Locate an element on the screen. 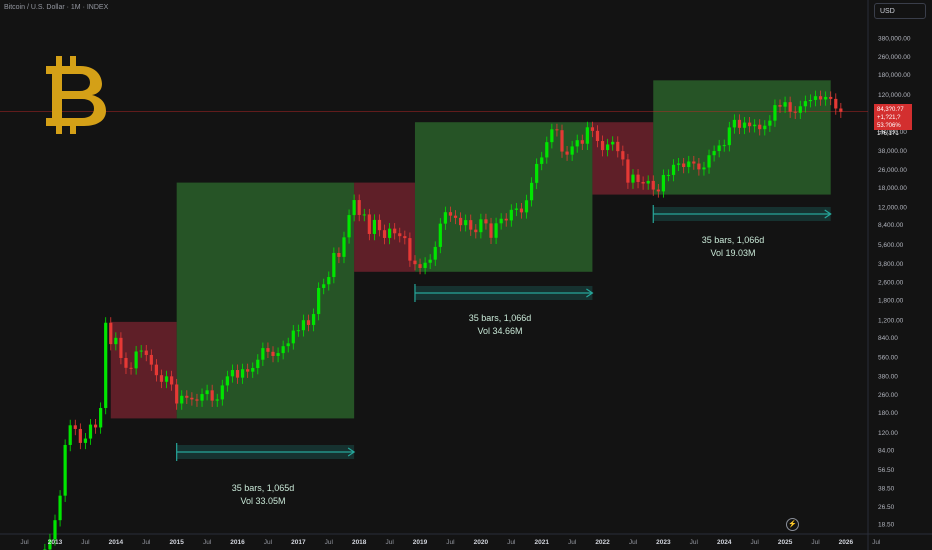  y-tick-label: 5,600.00 is located at coordinates (891, 245).